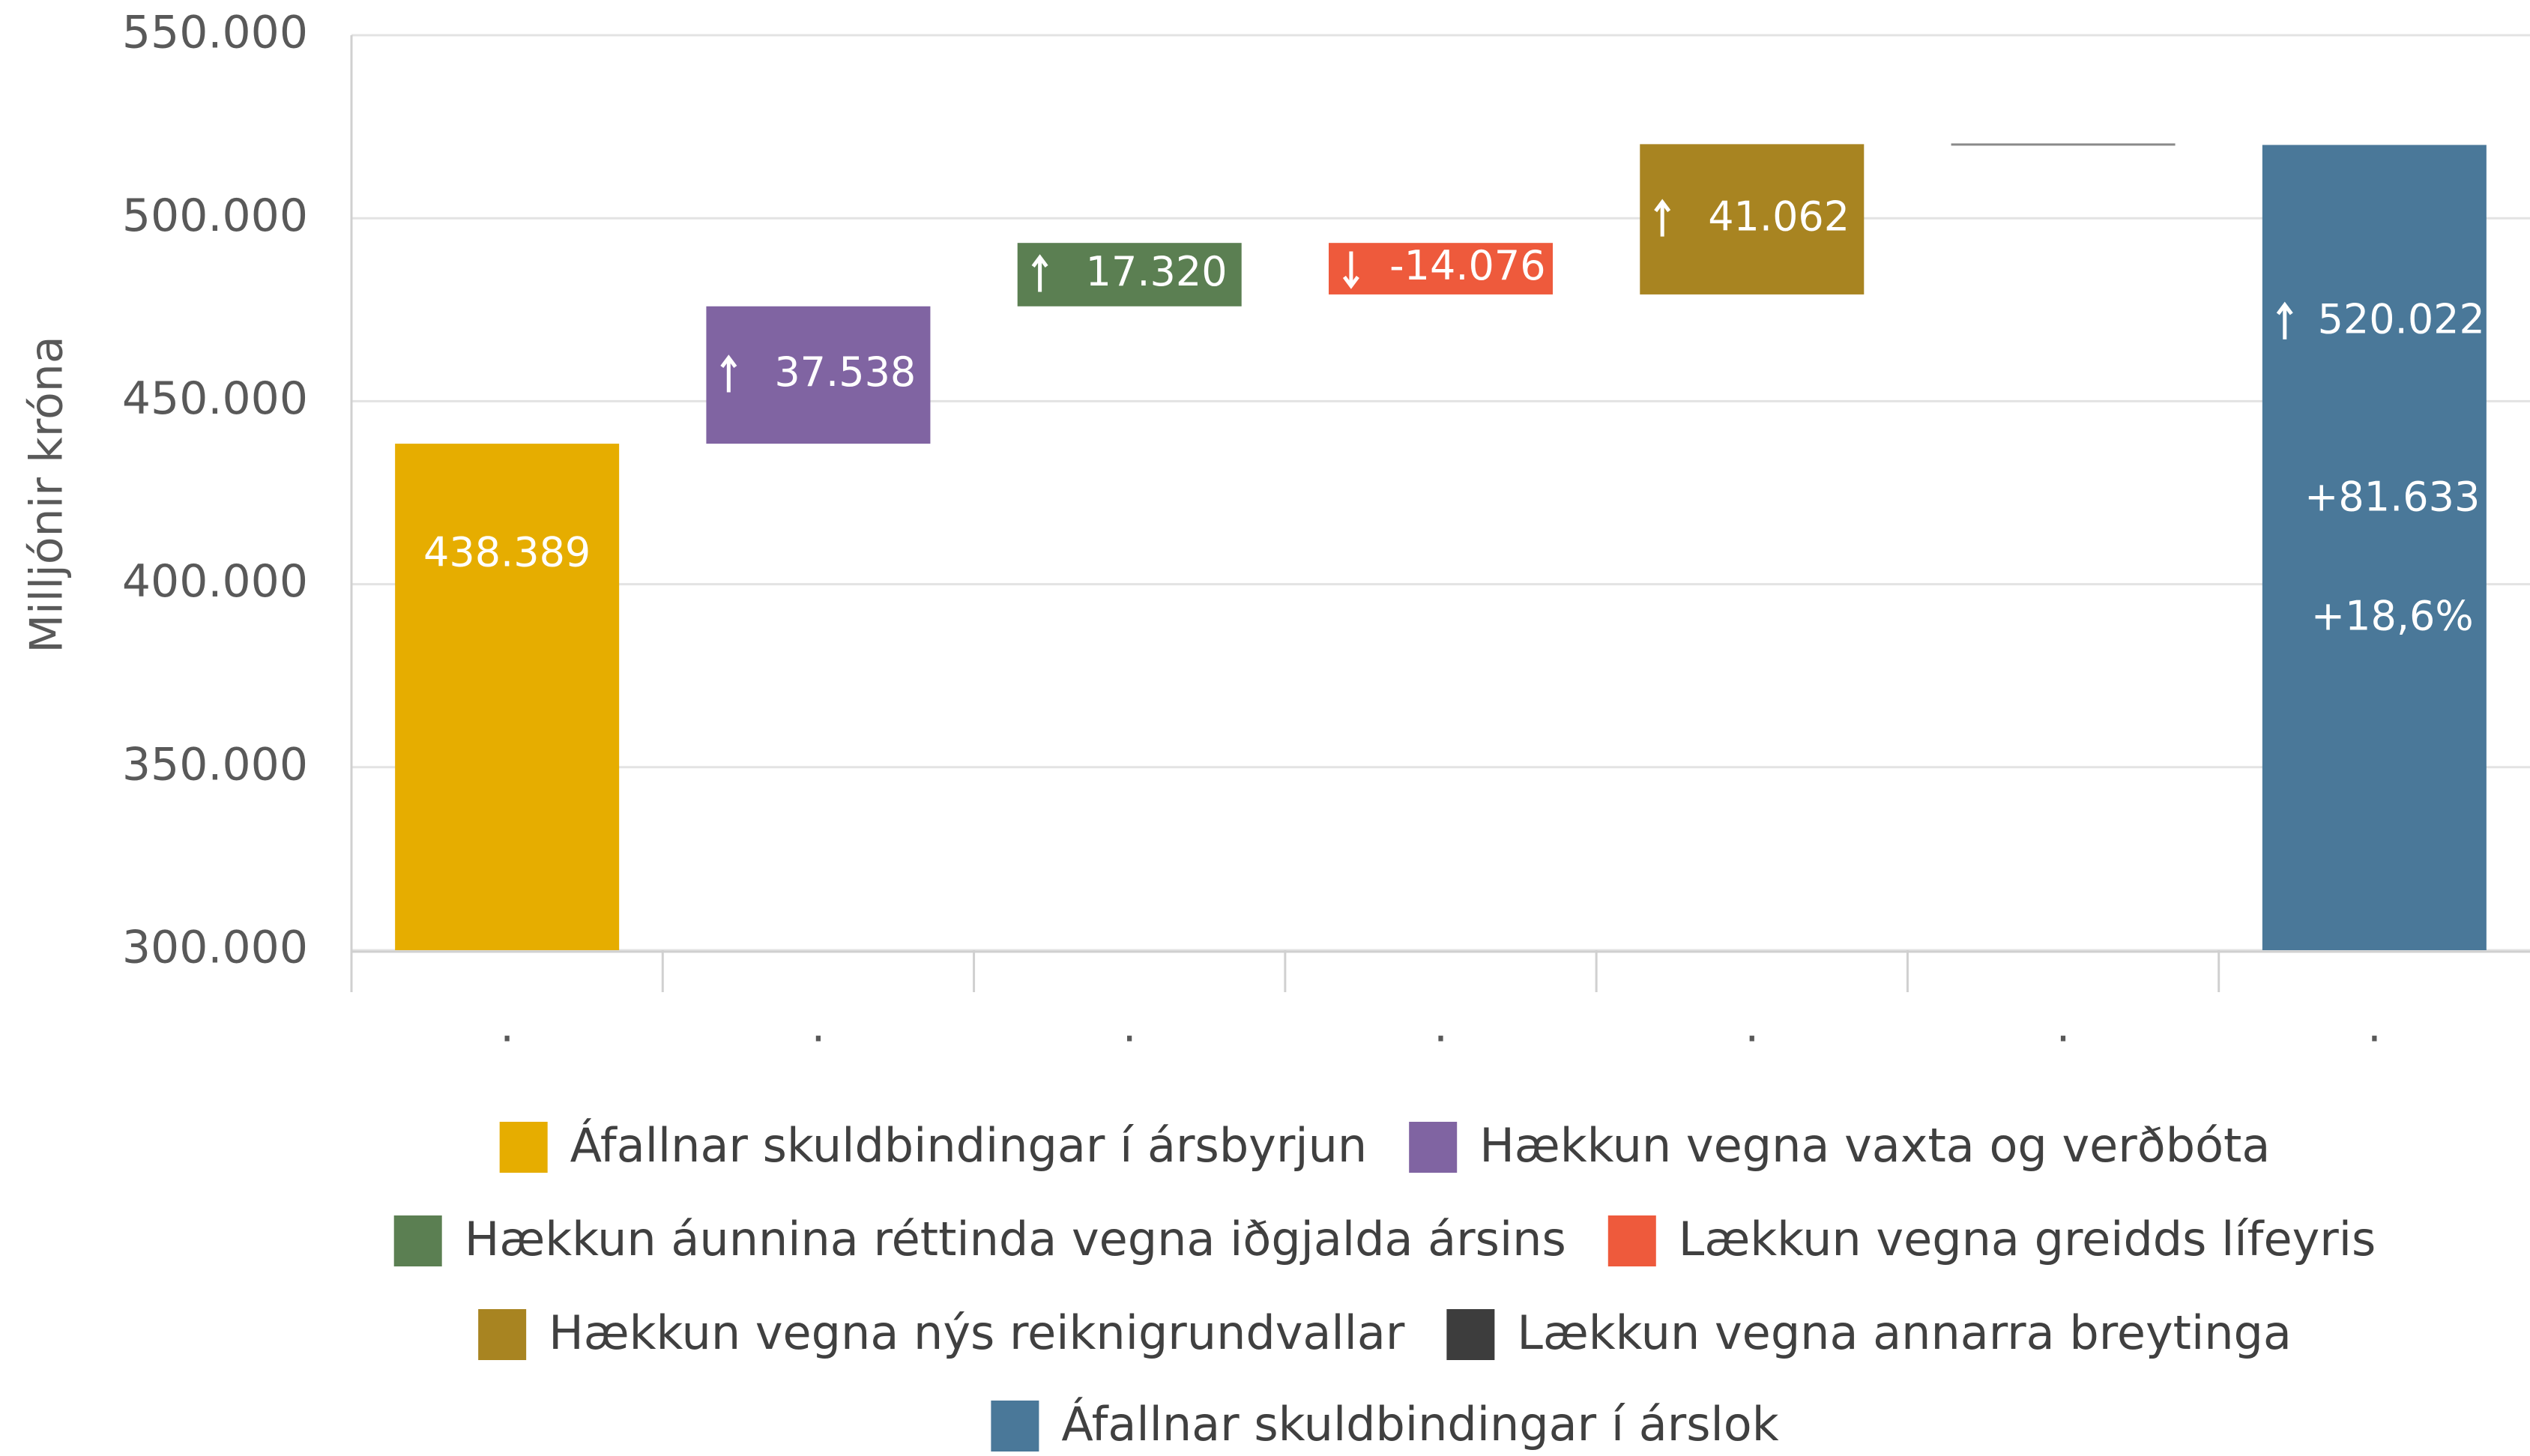 This screenshot has height=1456, width=2530. Describe the element at coordinates (2027, 1239) in the screenshot. I see `legend-label: Lækkun vegna greidds lífeyris` at that location.